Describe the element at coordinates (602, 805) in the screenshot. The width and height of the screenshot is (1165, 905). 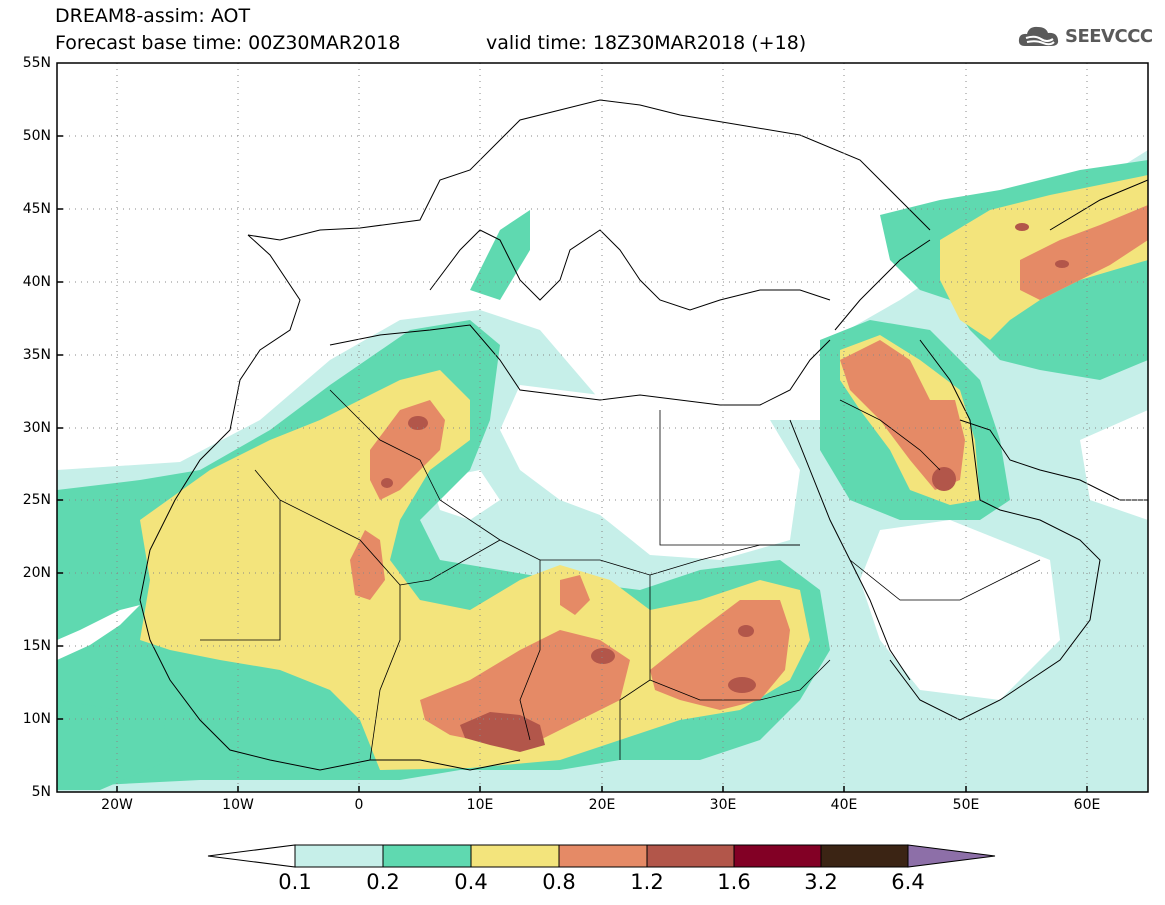
I see `lon-label-20e: 20E` at that location.